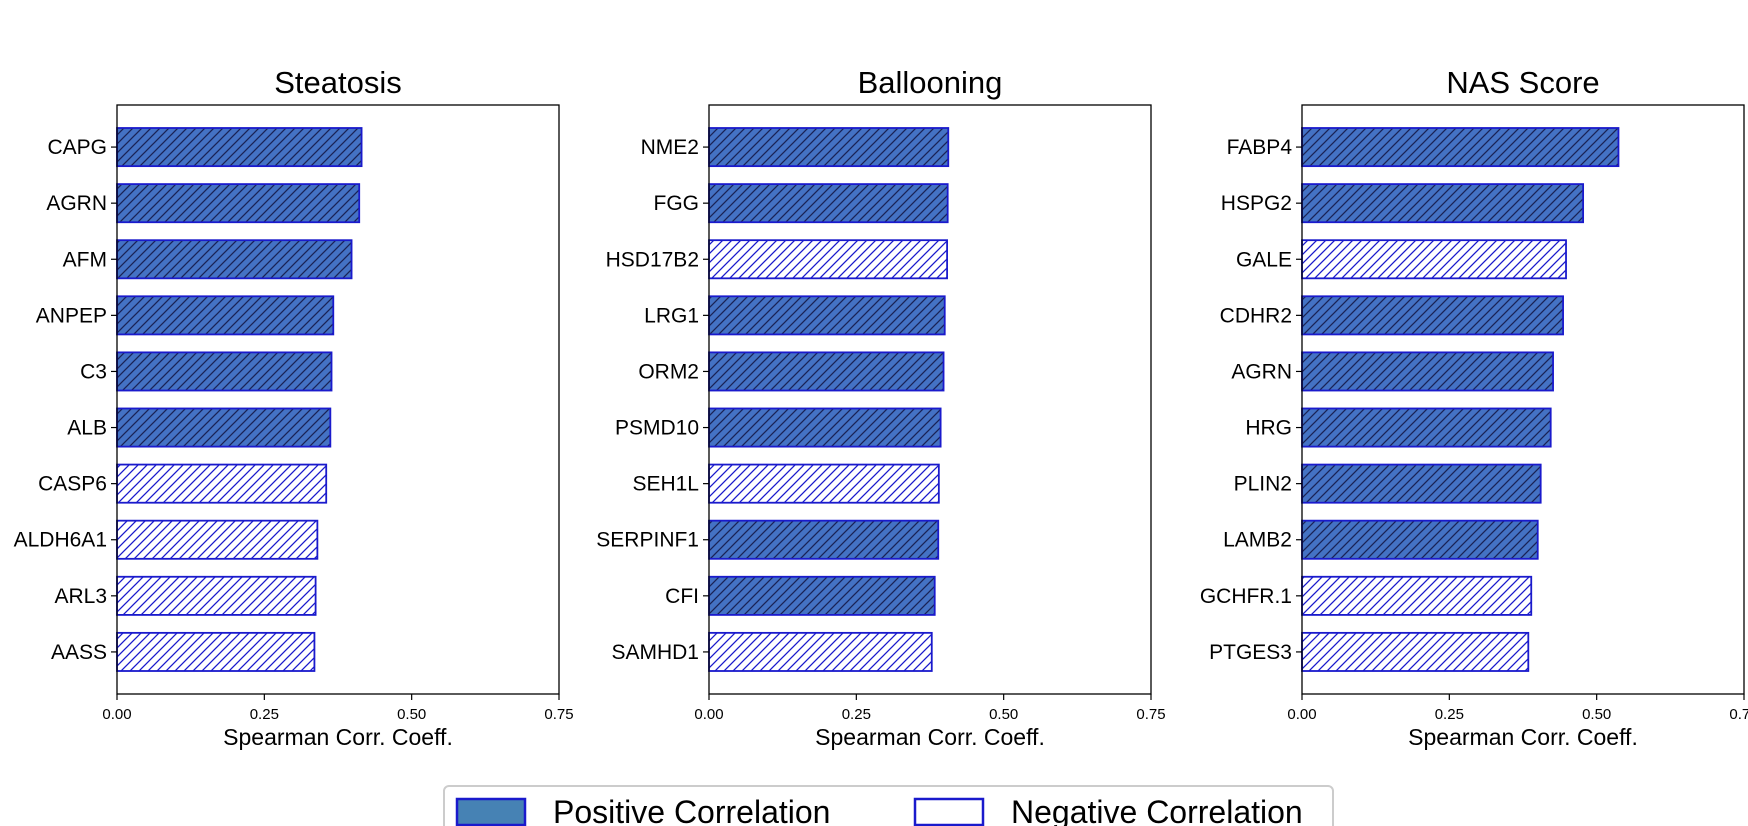  I want to click on y-tick-label: ORM2, so click(668, 371).